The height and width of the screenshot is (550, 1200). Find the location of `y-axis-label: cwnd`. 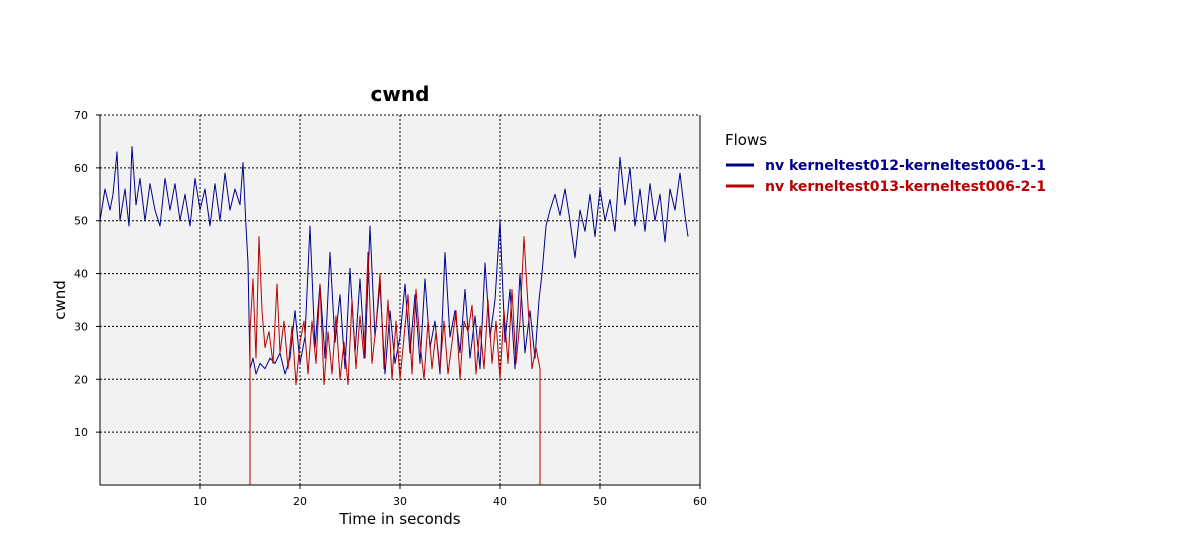

y-axis-label: cwnd is located at coordinates (60, 300).